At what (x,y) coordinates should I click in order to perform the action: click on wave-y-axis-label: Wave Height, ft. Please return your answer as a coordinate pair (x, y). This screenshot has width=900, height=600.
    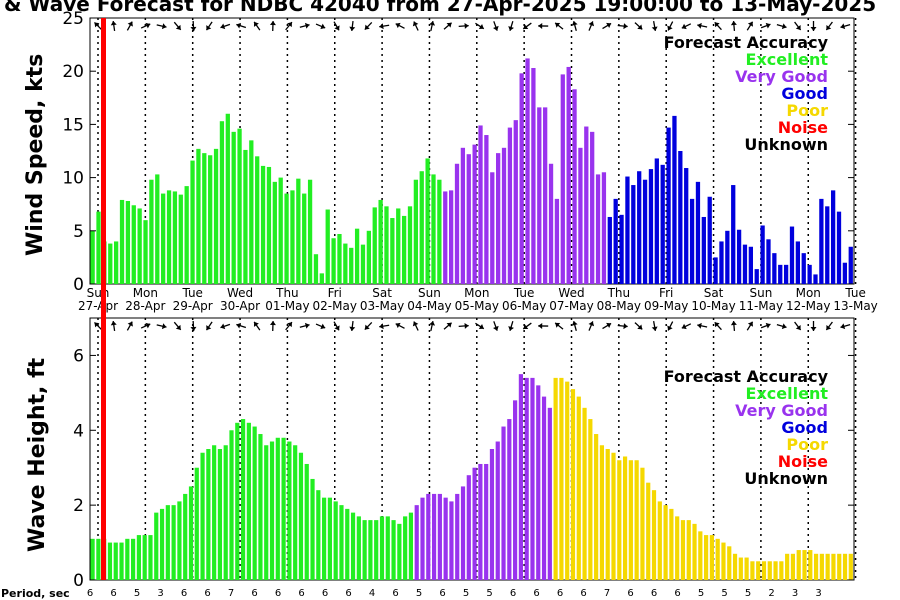
    Looking at the image, I should click on (37, 454).